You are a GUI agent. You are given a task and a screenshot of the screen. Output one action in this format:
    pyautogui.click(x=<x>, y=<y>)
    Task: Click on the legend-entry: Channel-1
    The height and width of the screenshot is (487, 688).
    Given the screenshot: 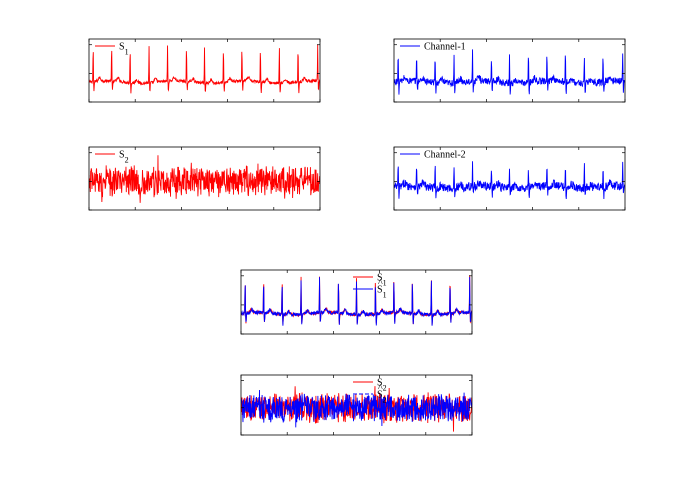 What is the action you would take?
    pyautogui.click(x=433, y=47)
    